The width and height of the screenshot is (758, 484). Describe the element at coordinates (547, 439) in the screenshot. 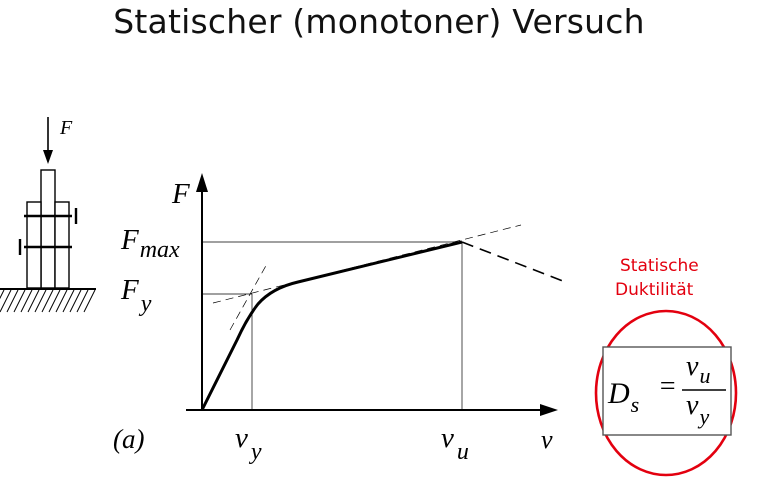

I see `x-axis-label: v` at that location.